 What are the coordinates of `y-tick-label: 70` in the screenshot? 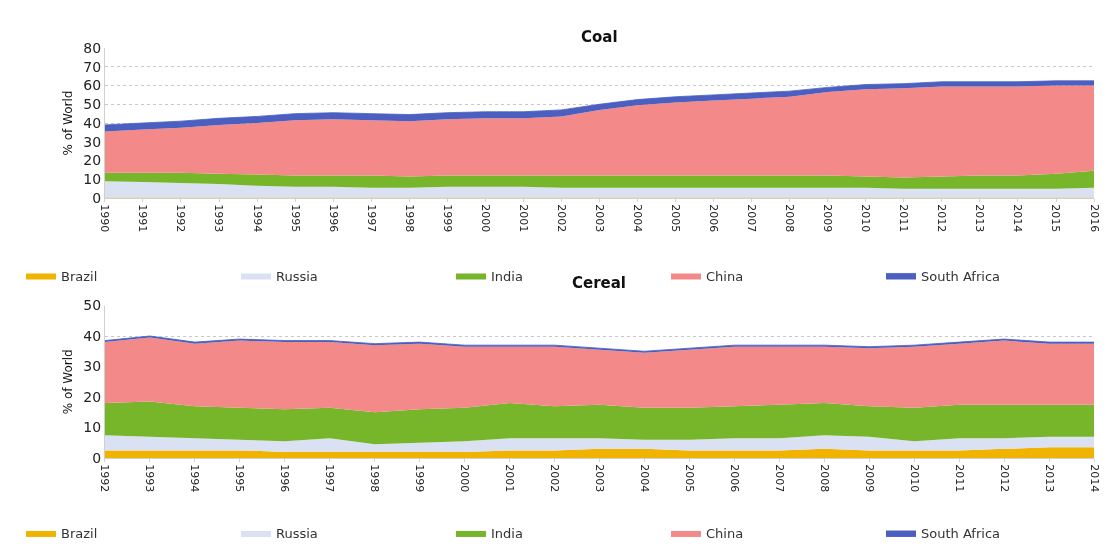 It's located at (92, 66).